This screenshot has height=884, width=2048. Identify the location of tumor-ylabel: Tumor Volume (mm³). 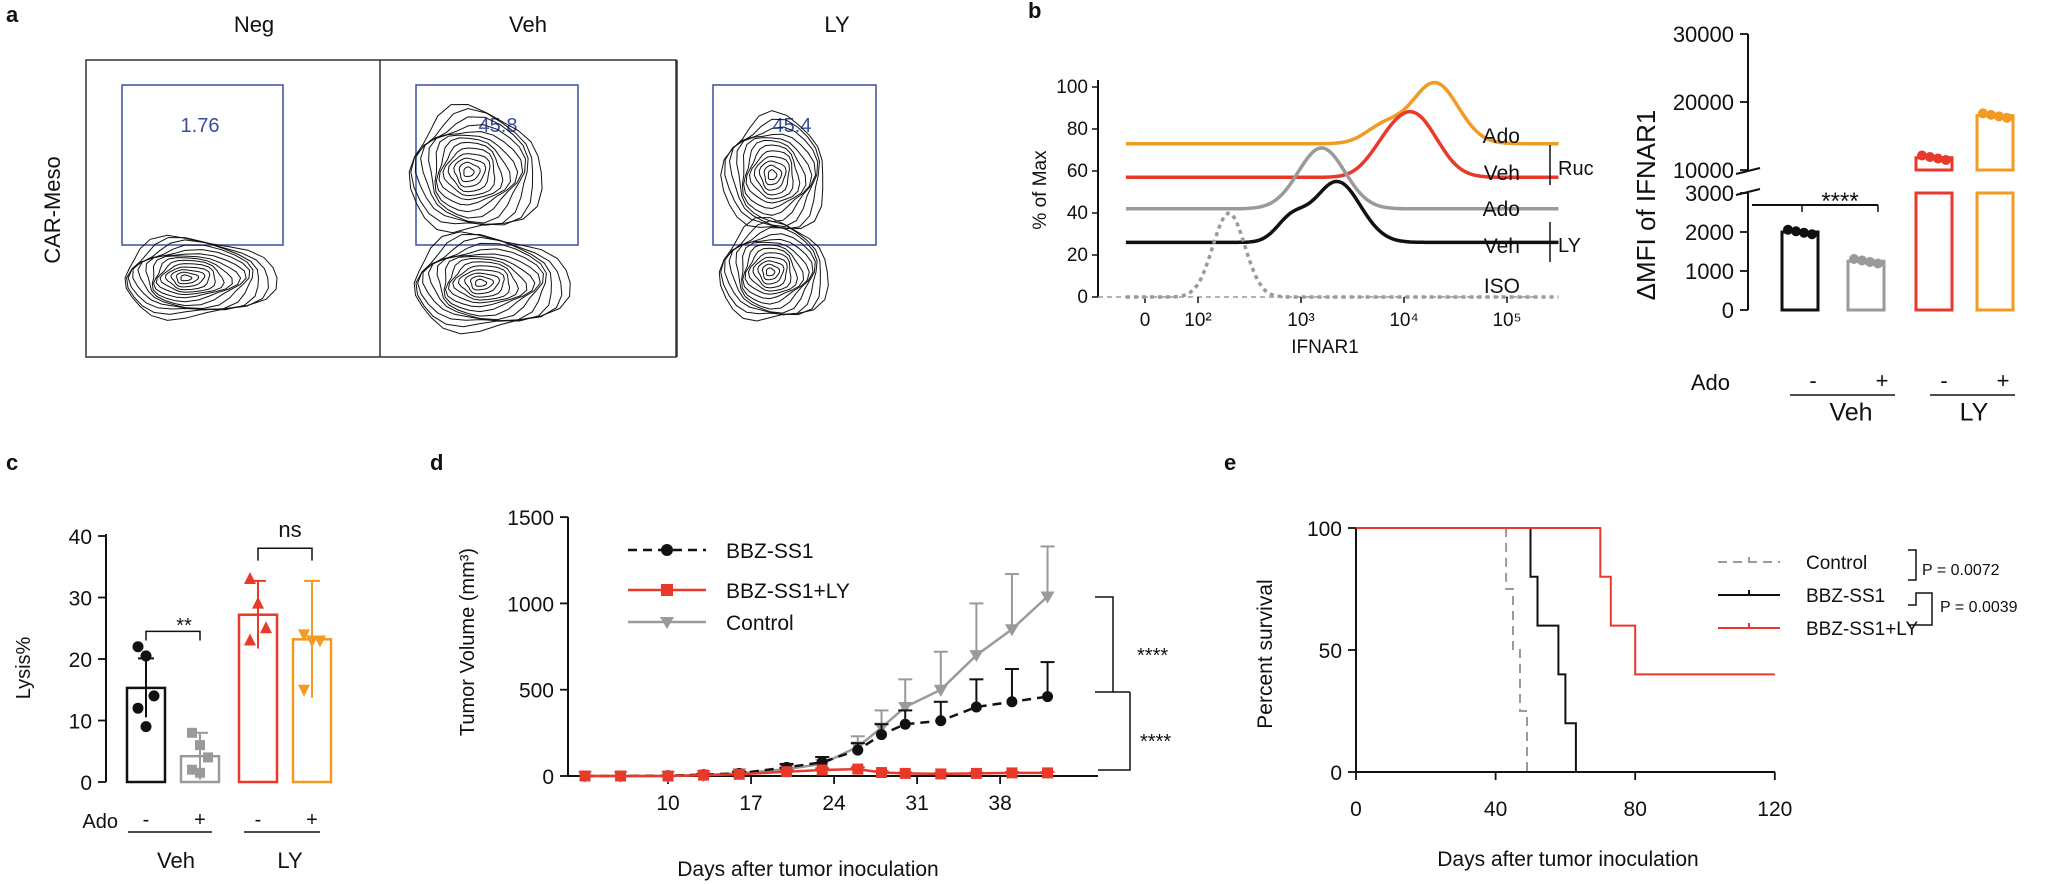
(468, 642).